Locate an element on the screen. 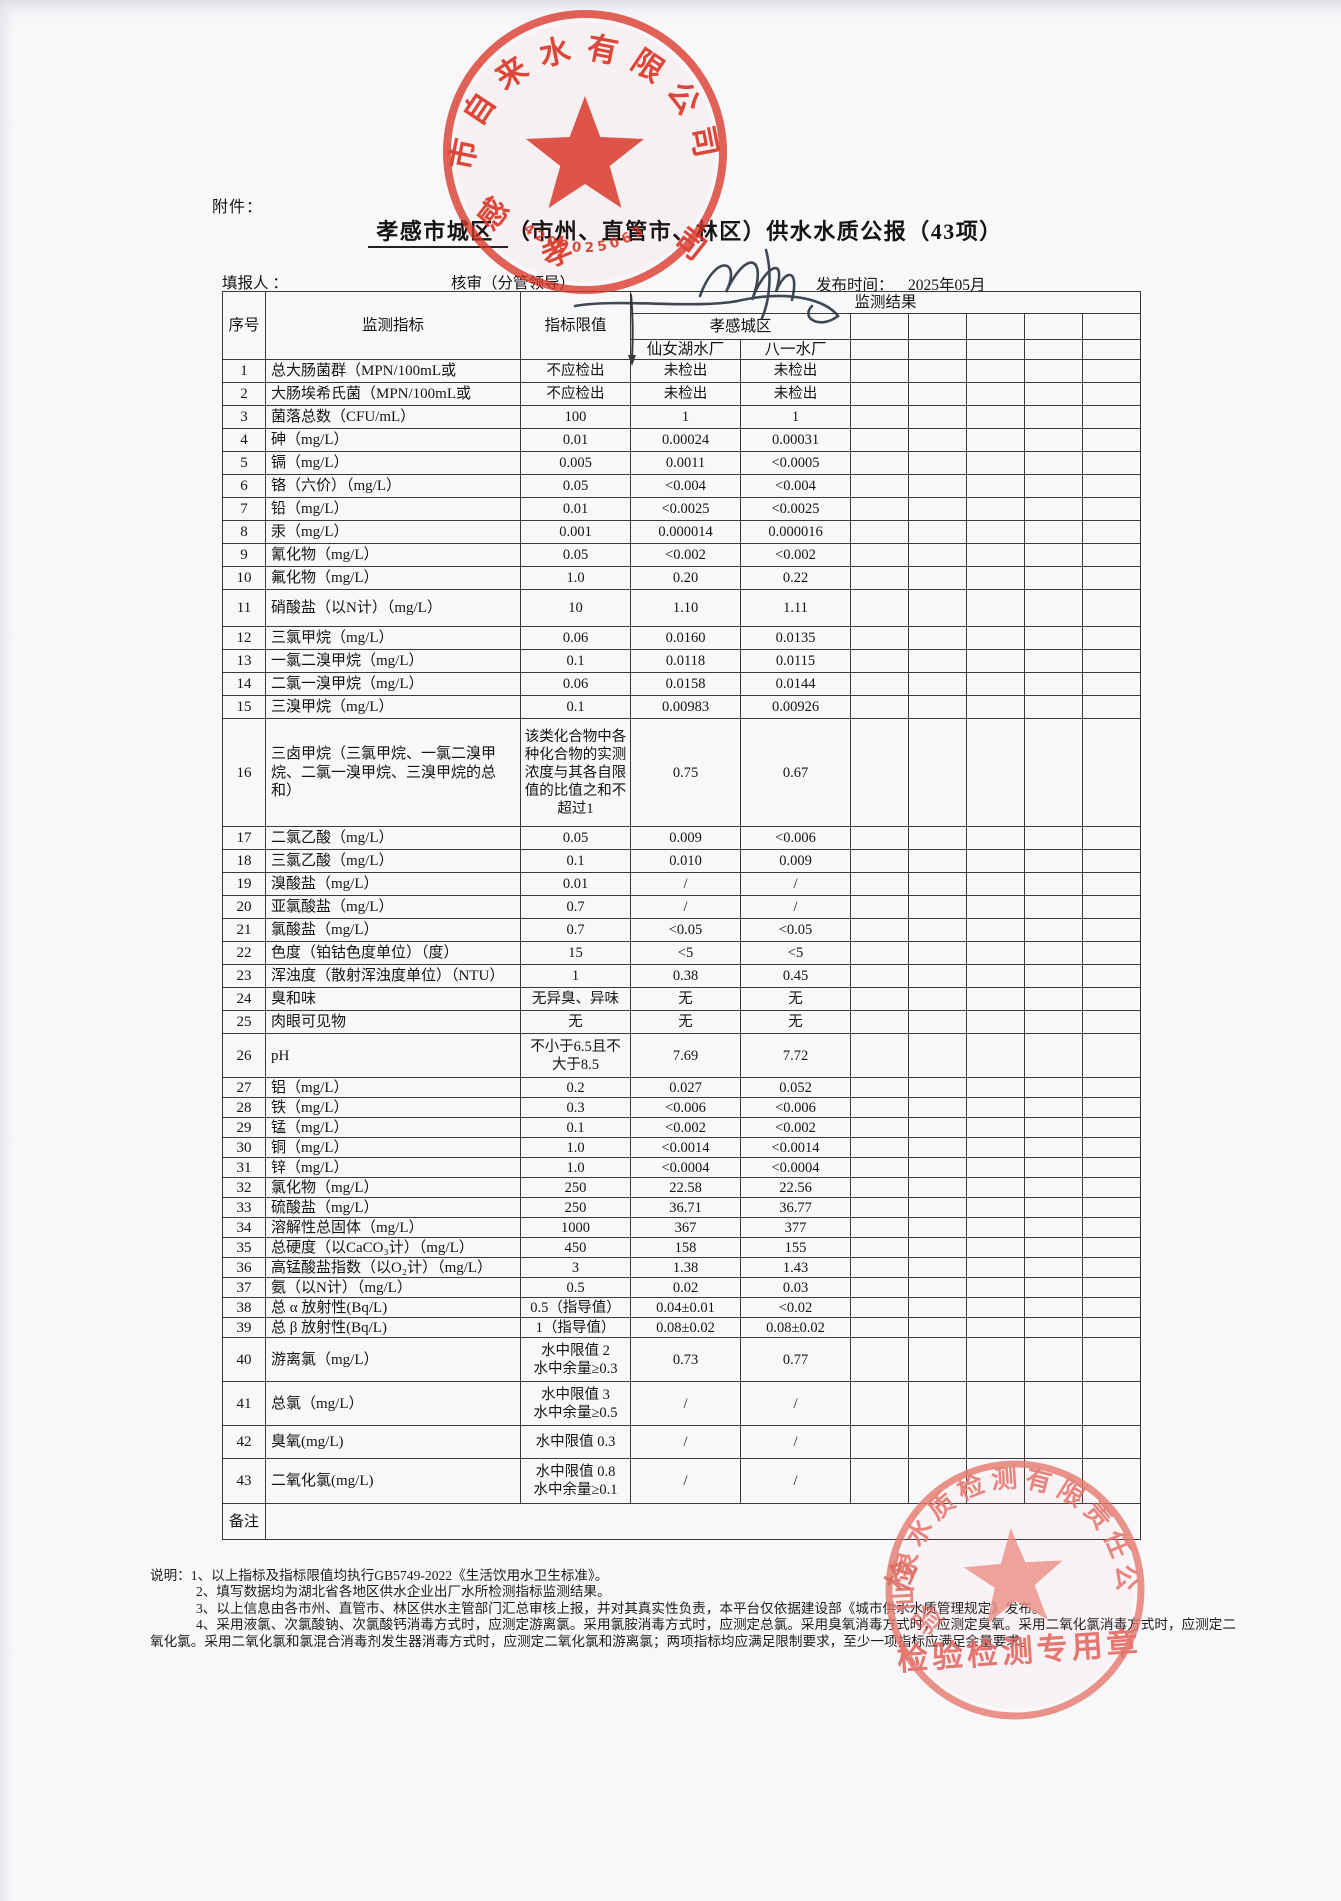  document-title: 孝感市城区 （市州、直管市、林区）供水水质公报（43项） is located at coordinates (685, 231).